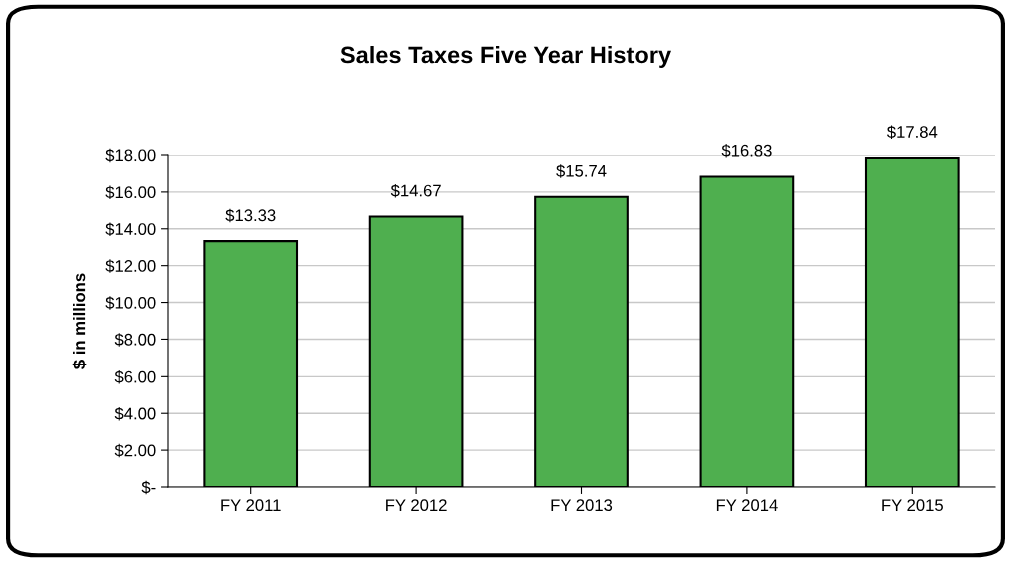 This screenshot has width=1011, height=562. What do you see at coordinates (747, 505) in the screenshot?
I see `x-tick-label: FY 2014` at bounding box center [747, 505].